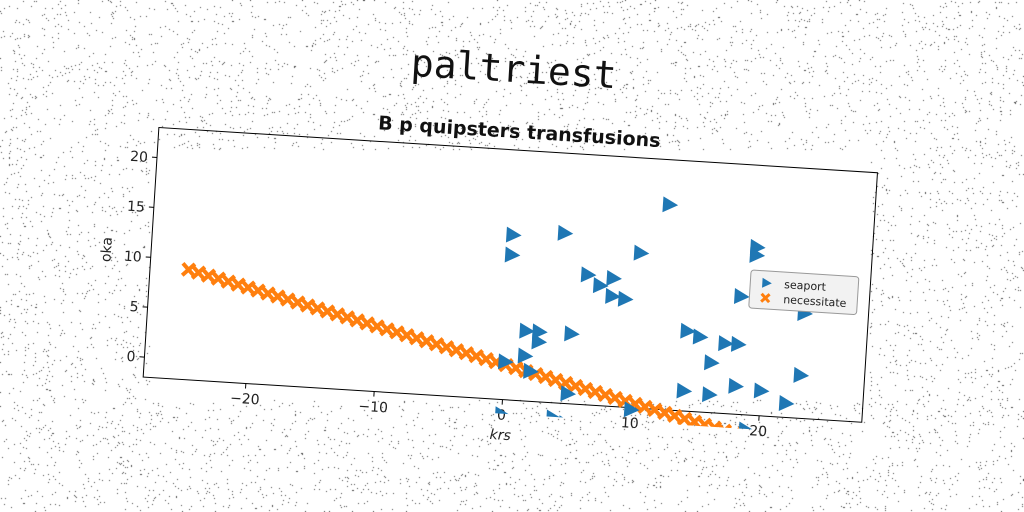 This screenshot has width=1024, height=512. I want to click on chart-suptitle: paltriest, so click(514, 69).